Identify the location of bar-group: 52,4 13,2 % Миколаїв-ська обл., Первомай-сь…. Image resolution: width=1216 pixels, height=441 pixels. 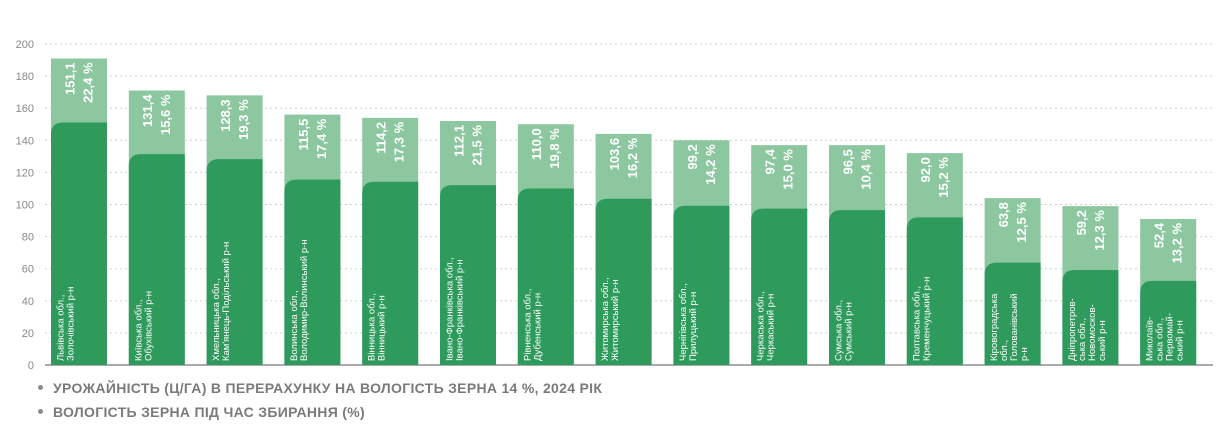
(1168, 291).